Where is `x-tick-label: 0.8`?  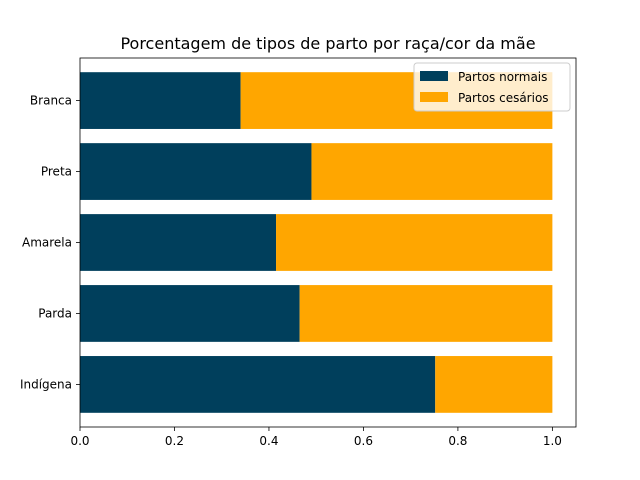 x-tick-label: 0.8 is located at coordinates (457, 441).